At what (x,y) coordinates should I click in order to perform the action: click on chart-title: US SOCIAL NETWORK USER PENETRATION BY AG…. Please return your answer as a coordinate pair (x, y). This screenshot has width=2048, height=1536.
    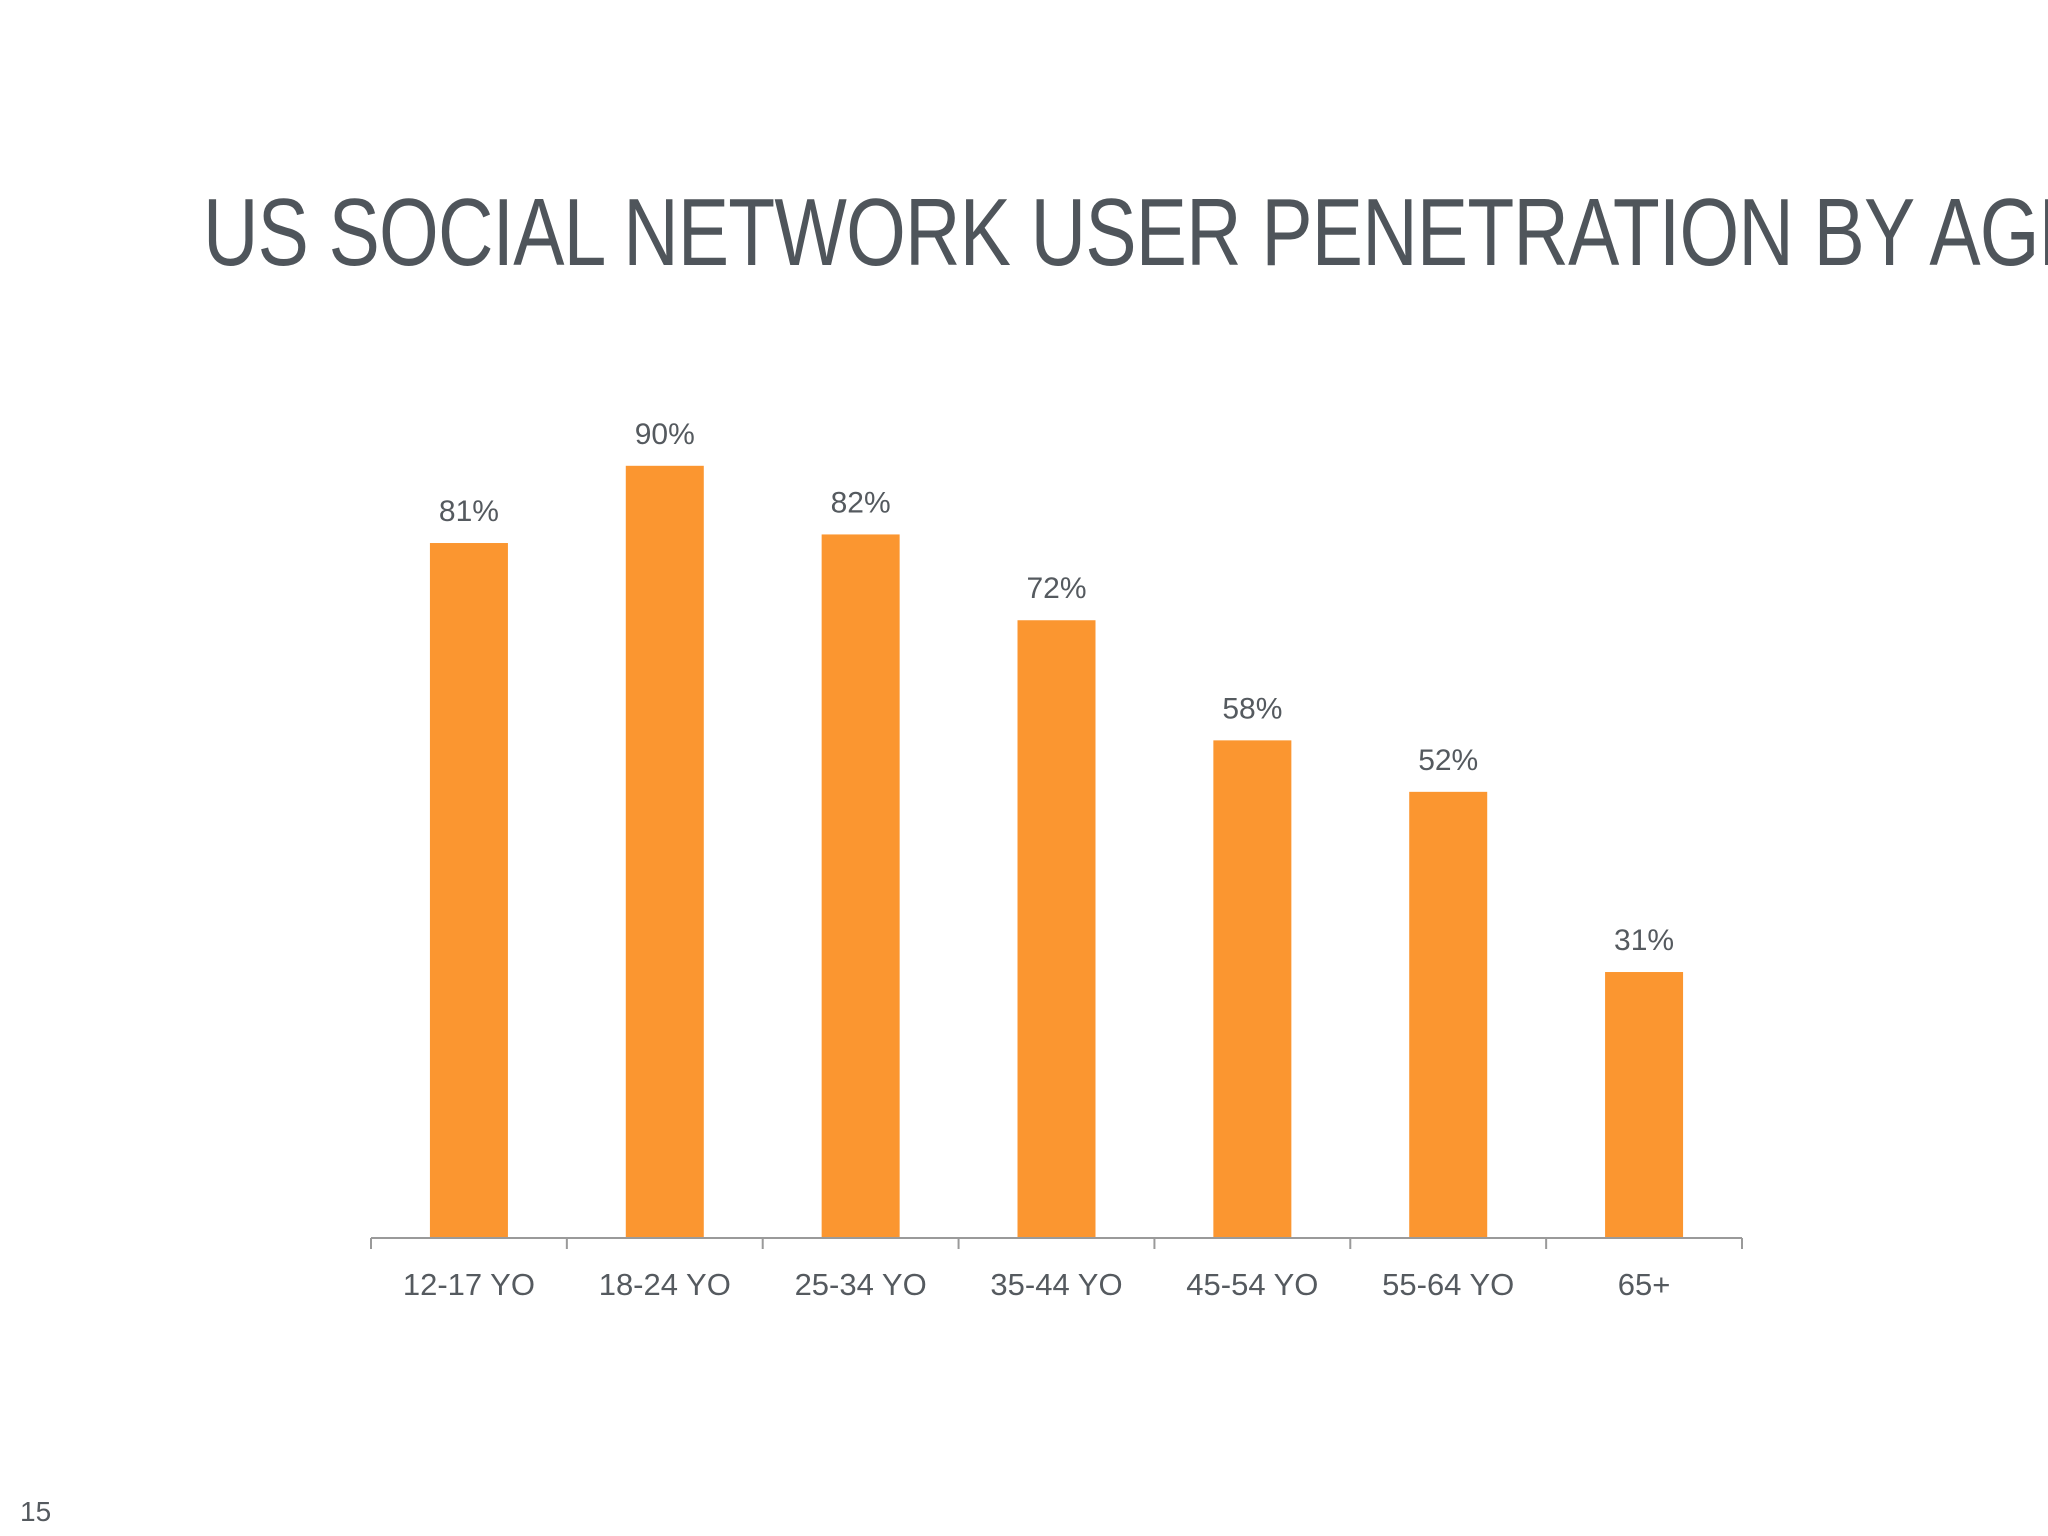
    Looking at the image, I should click on (1125, 232).